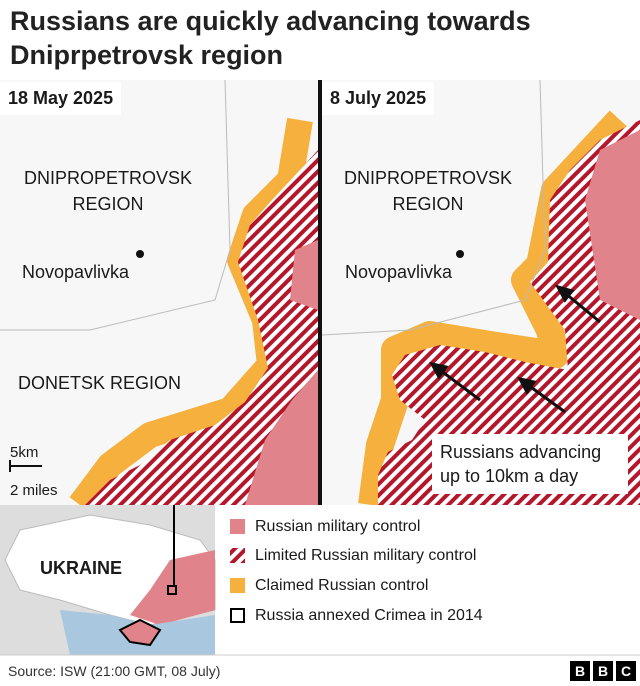 This screenshot has height=686, width=640. I want to click on logo-letter: C, so click(626, 671).